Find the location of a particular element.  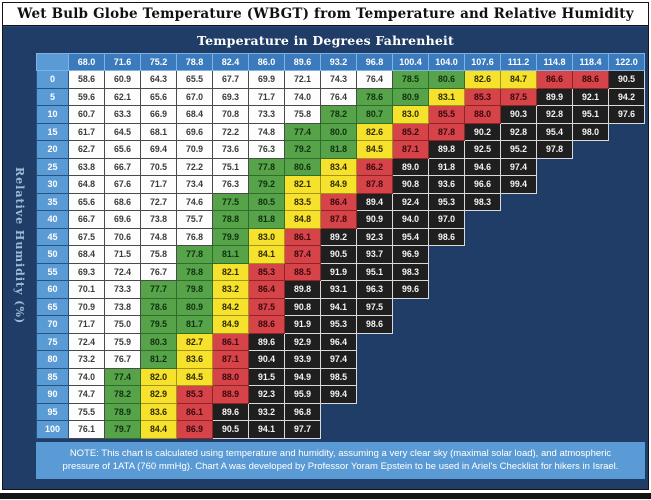

wbgt-cell: 69.9 is located at coordinates (266, 79).